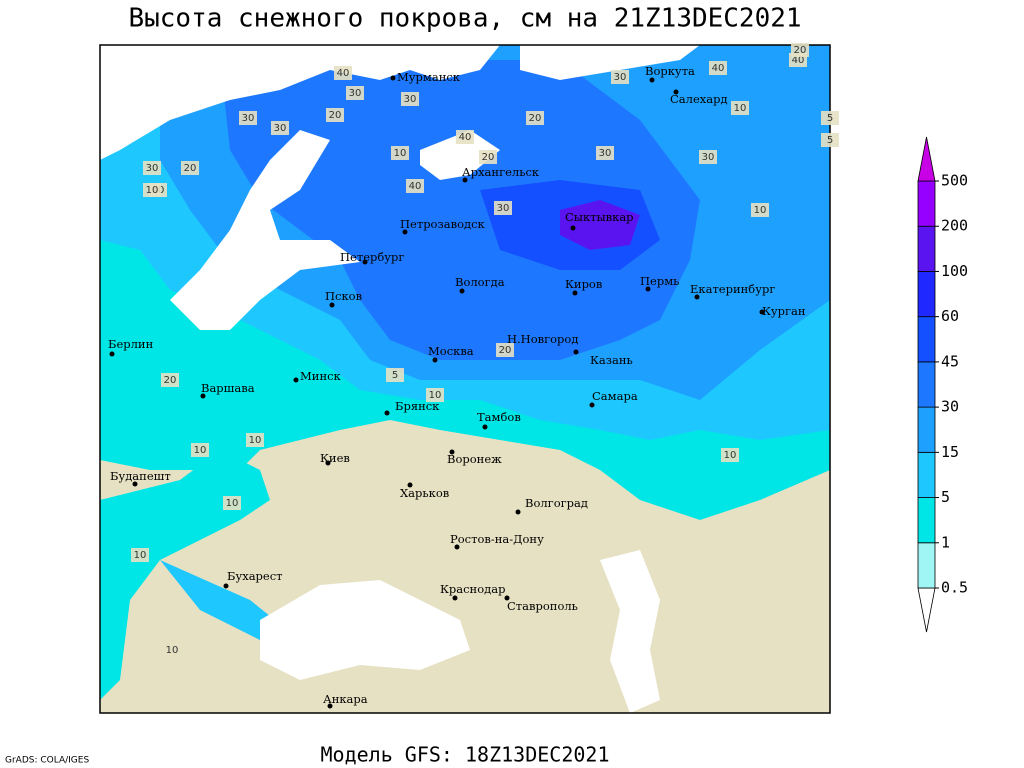  Describe the element at coordinates (140, 476) in the screenshot. I see `city-label: Будапешт` at that location.